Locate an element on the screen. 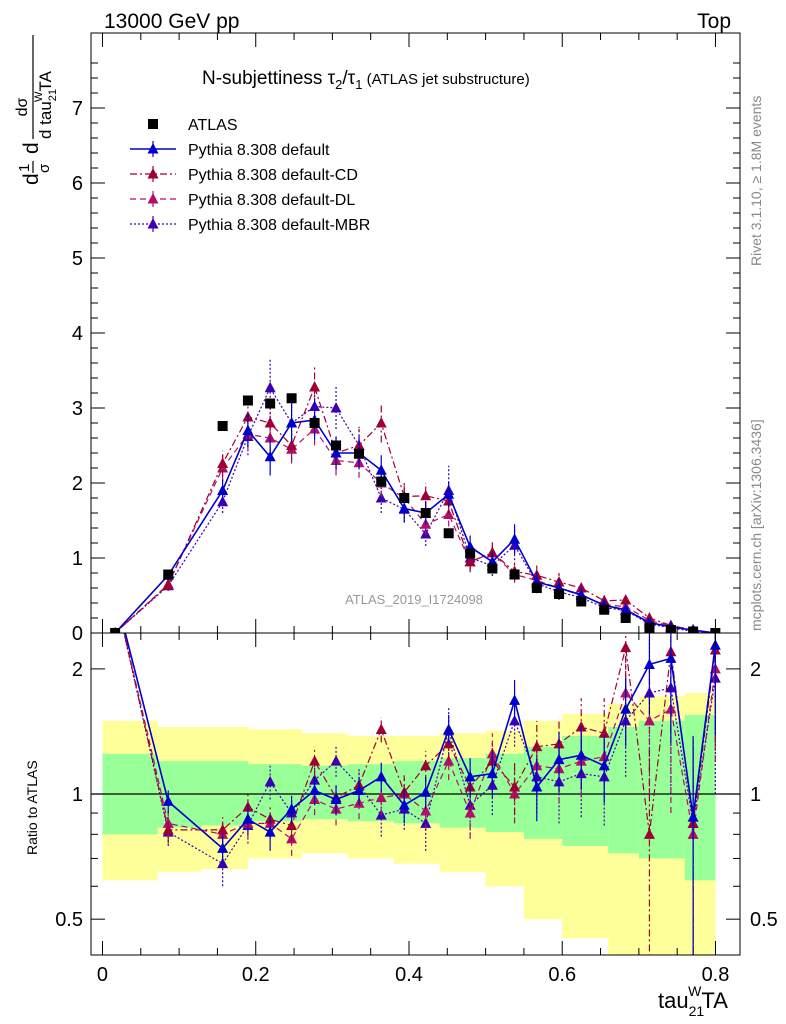  ratio-ytick-label: 2 is located at coordinates (77, 670).